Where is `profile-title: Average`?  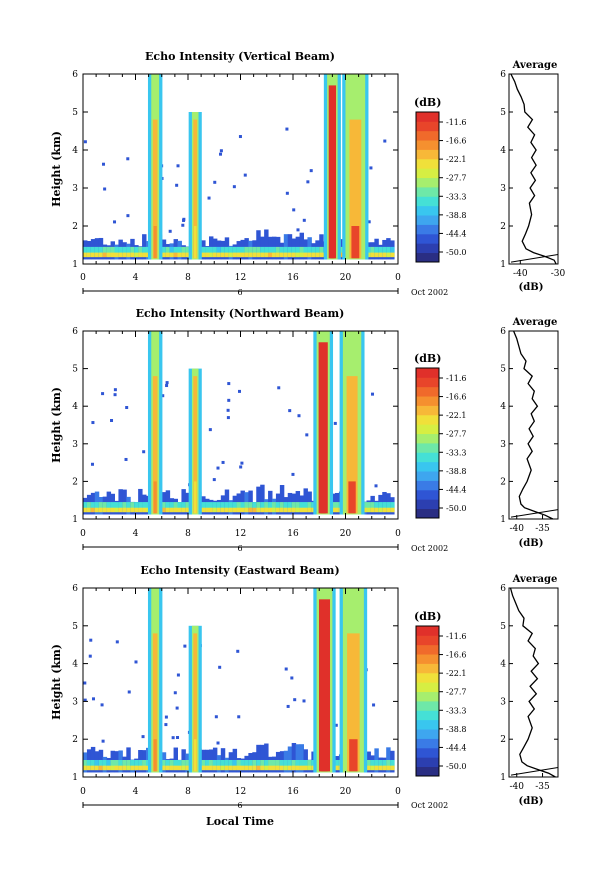 profile-title: Average is located at coordinates (535, 322).